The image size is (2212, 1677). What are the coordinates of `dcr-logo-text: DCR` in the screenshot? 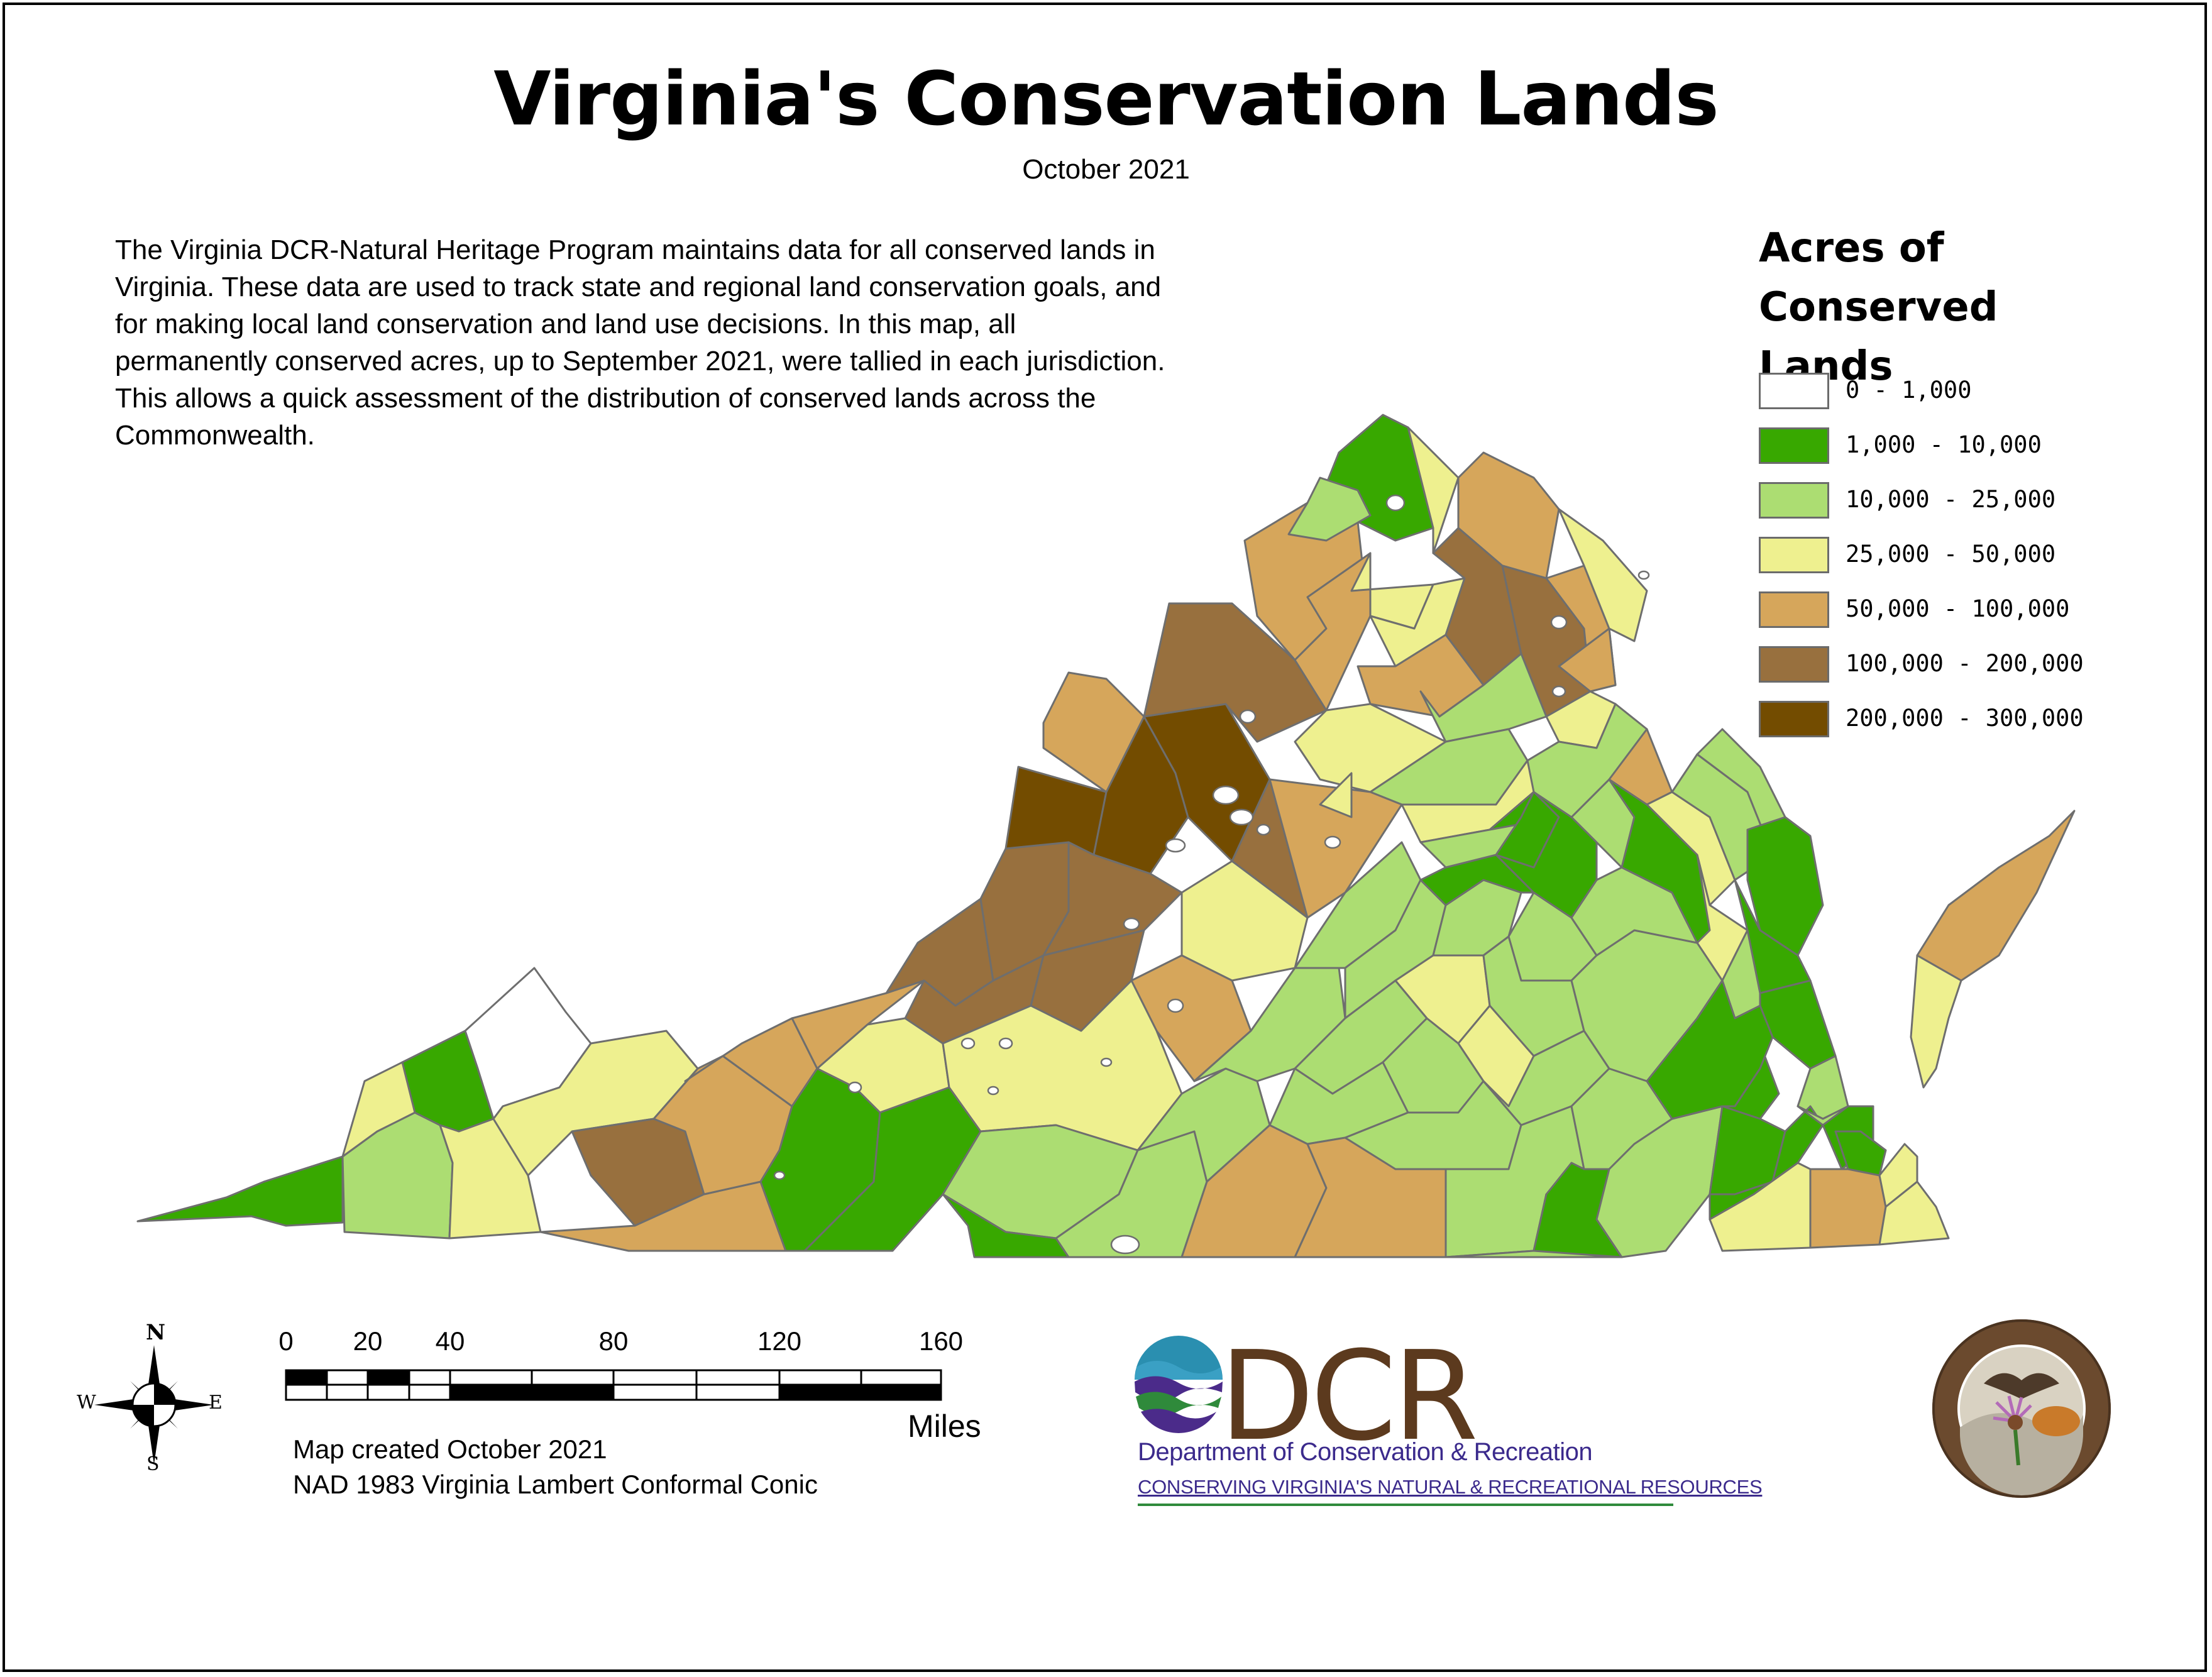 It's located at (1348, 1396).